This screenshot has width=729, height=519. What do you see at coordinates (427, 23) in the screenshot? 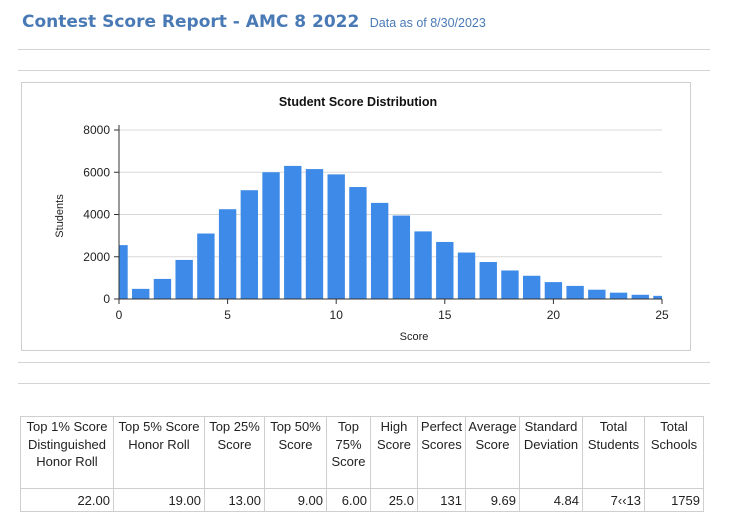
I see `data-as-of-label: Data as of 8/30/2023` at bounding box center [427, 23].